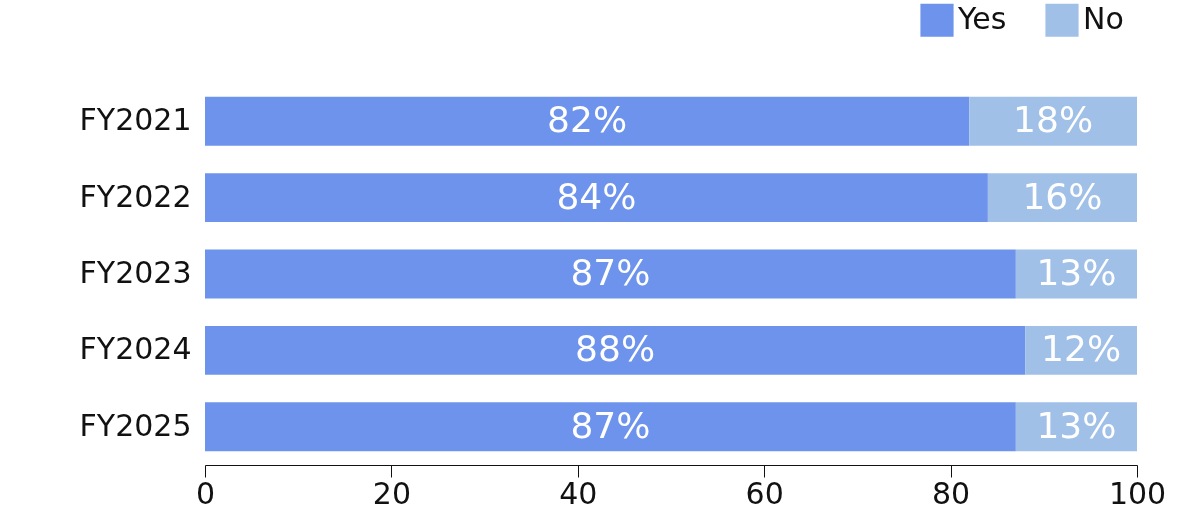  I want to click on x-tick-label: 0, so click(205, 493).